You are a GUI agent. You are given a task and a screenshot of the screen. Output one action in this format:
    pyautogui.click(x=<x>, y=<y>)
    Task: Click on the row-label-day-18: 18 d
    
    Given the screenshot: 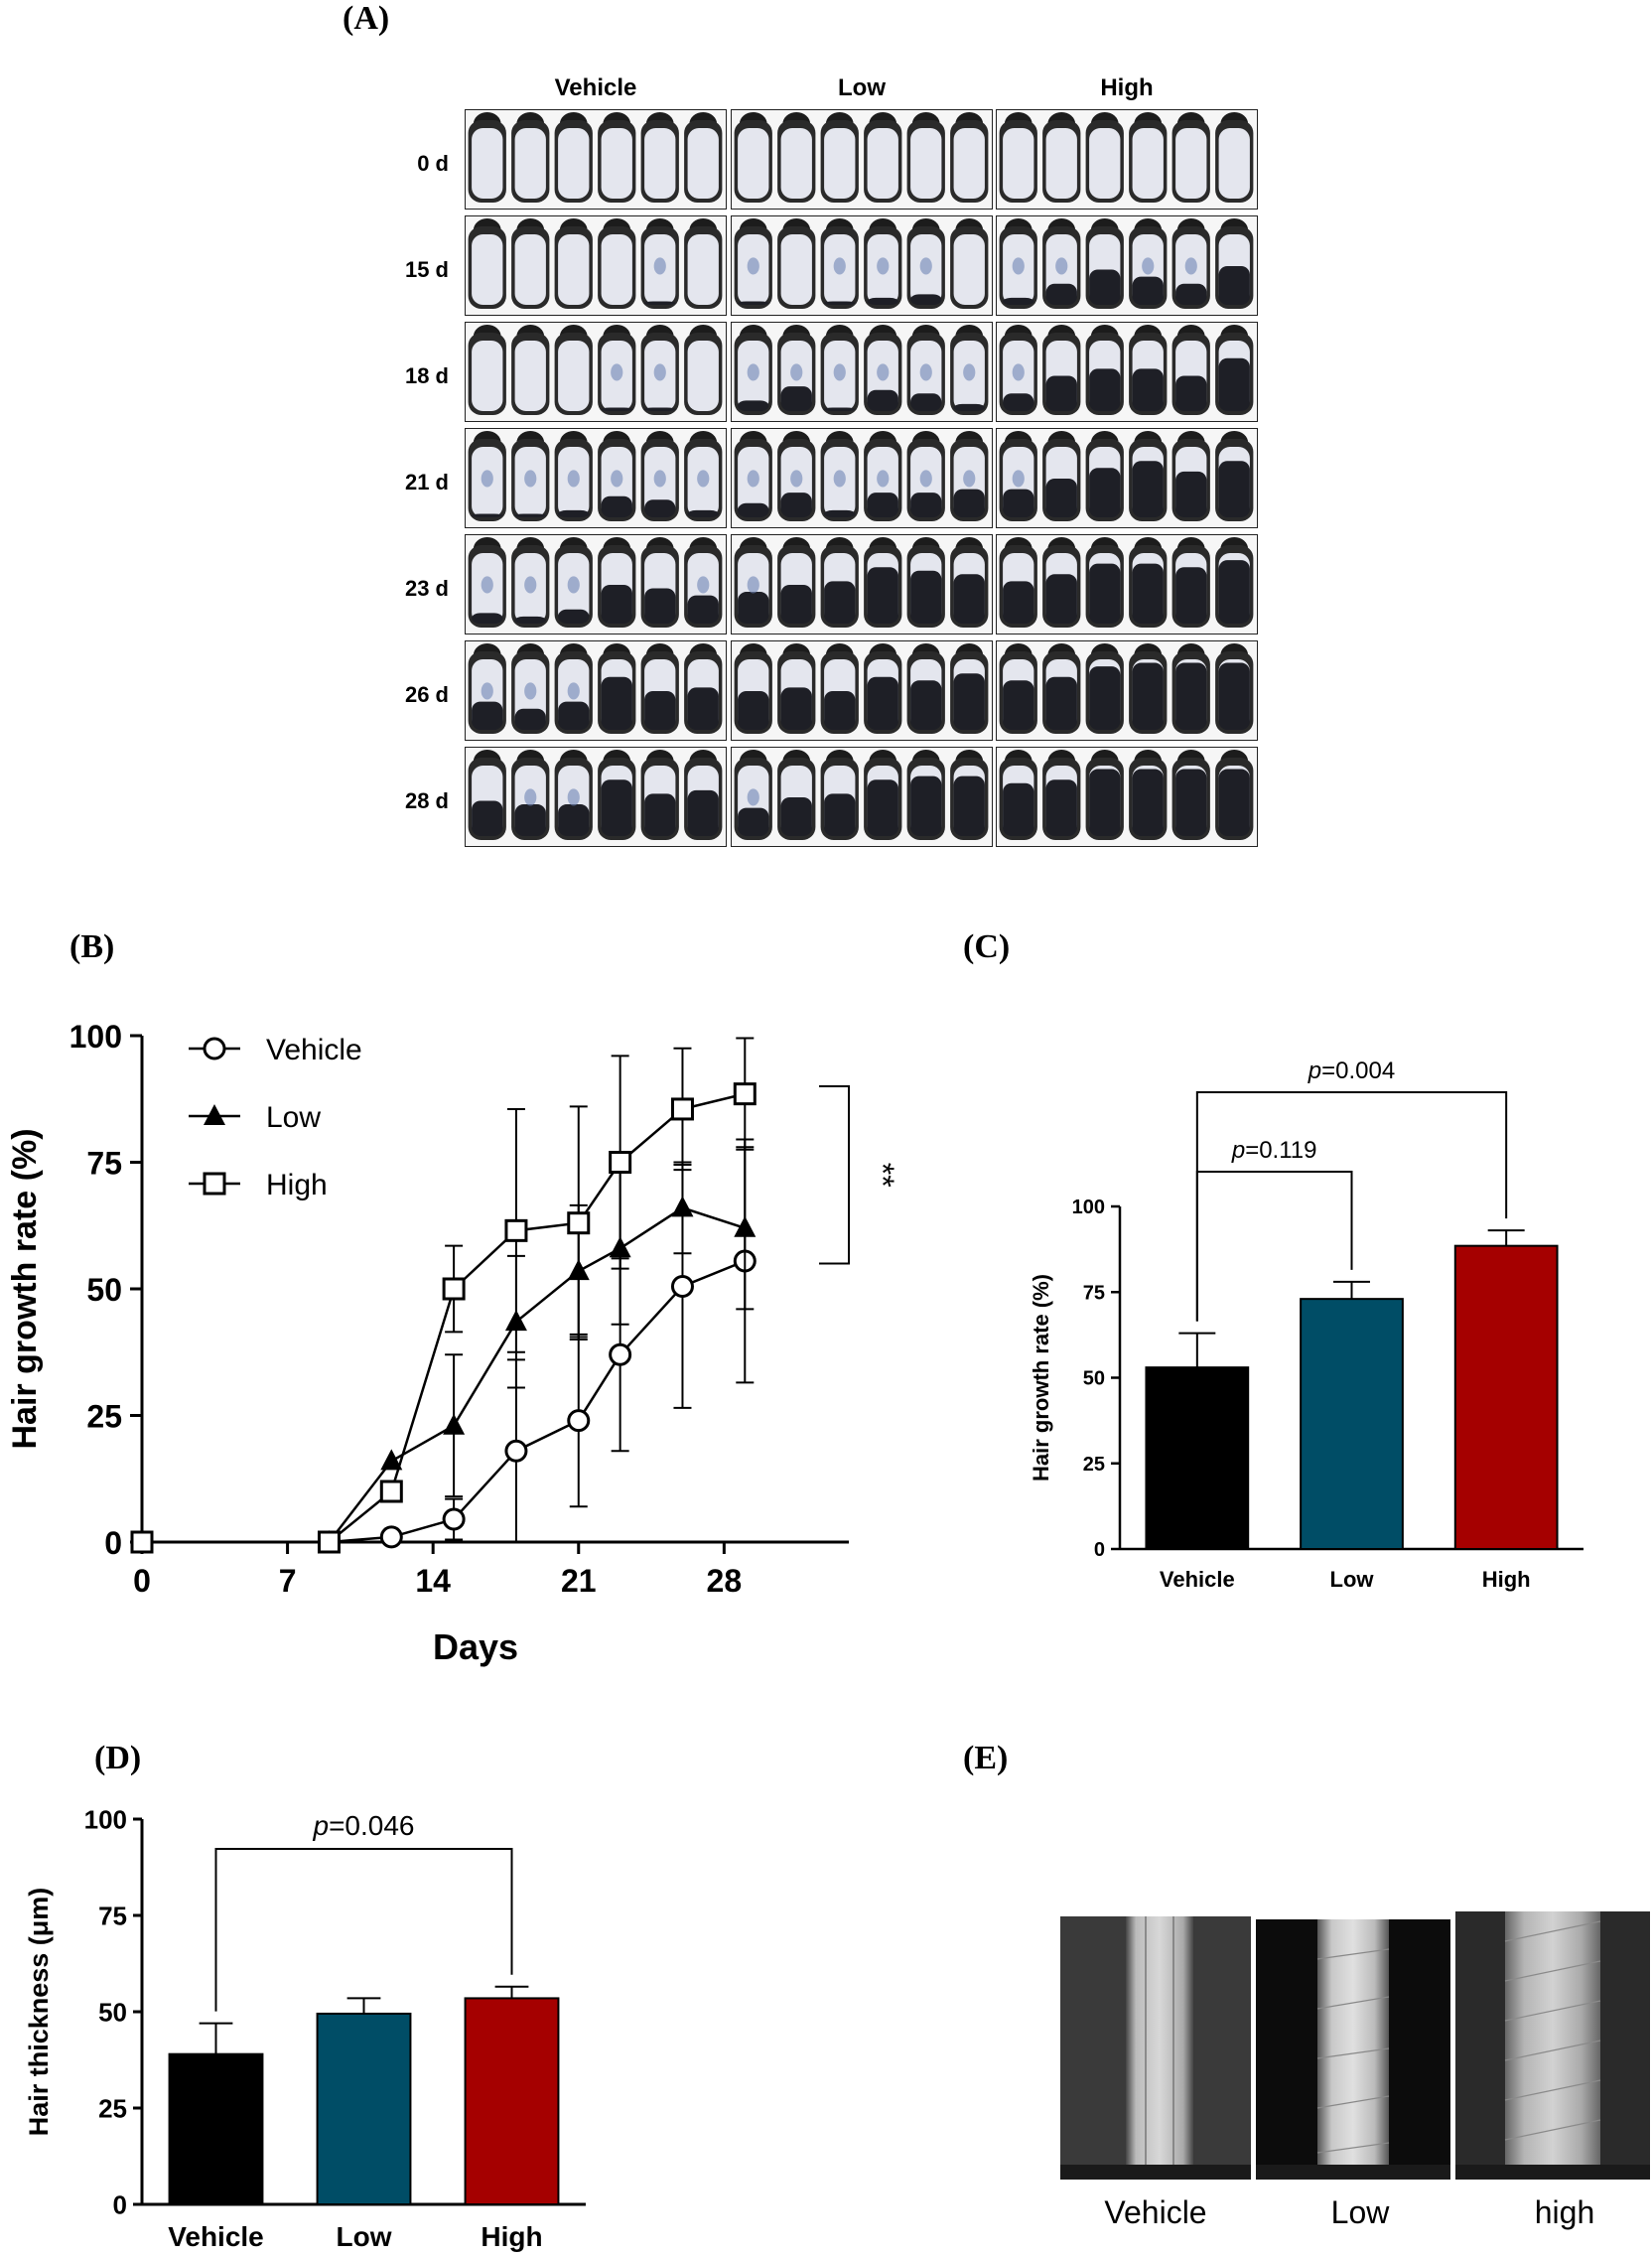 What is the action you would take?
    pyautogui.click(x=426, y=375)
    